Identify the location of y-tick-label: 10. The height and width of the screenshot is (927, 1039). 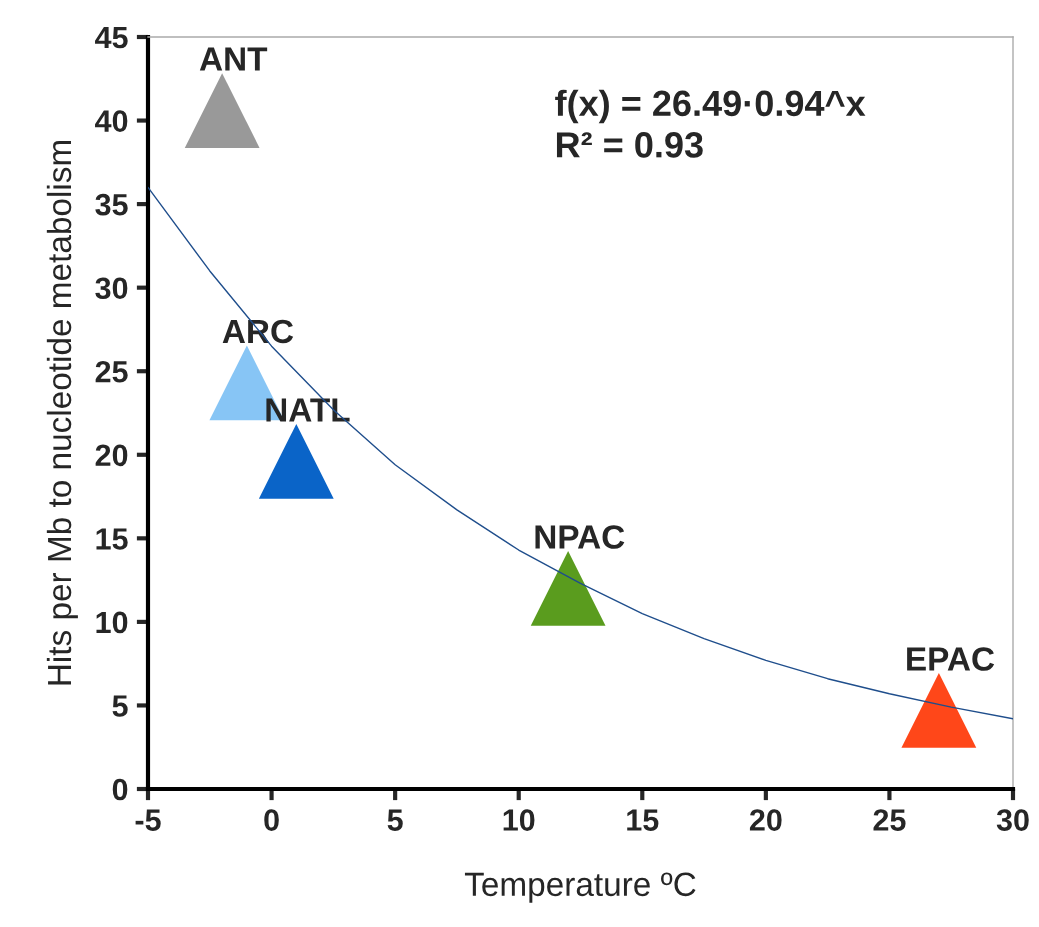
(112, 622).